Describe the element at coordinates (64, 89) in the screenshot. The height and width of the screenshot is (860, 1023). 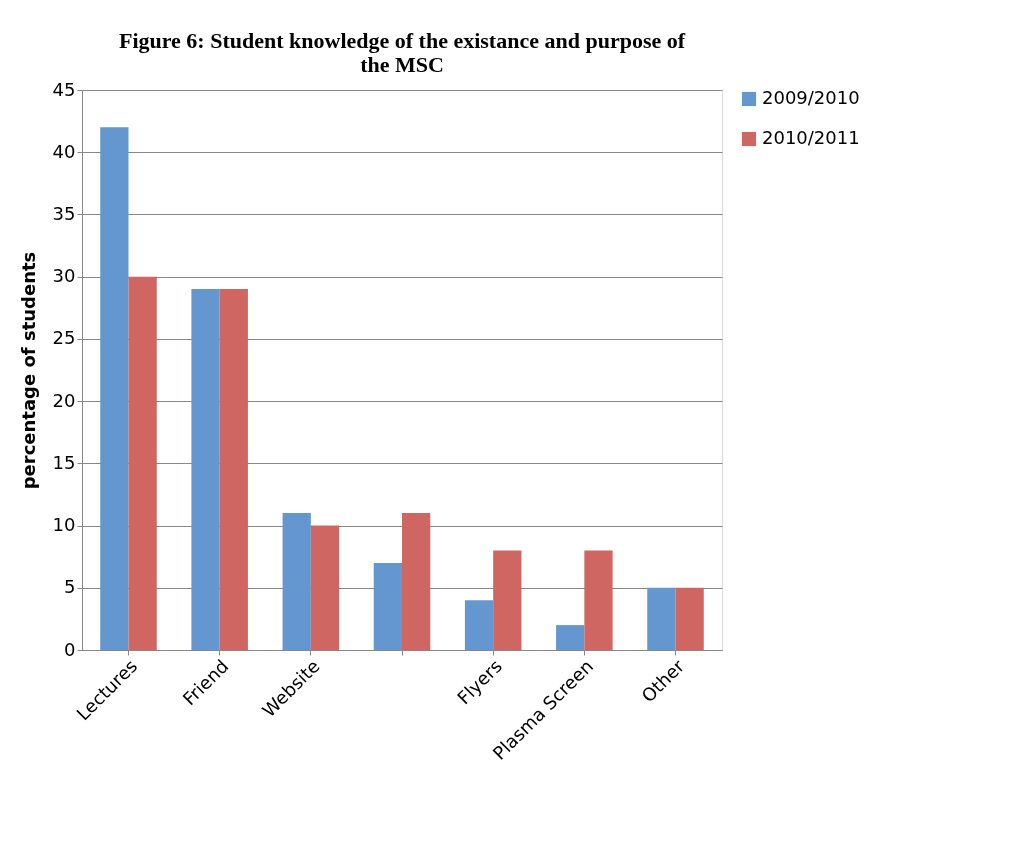
I see `y-tick-label: 45` at that location.